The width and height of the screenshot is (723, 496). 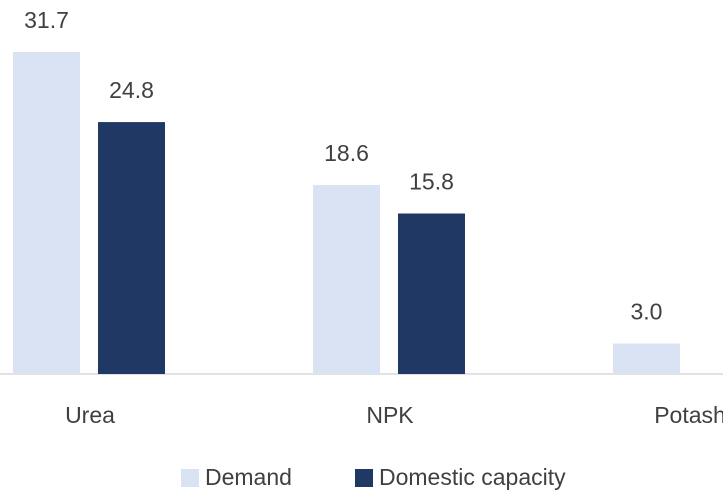 I want to click on x-tick-label: NPK, so click(x=390, y=415).